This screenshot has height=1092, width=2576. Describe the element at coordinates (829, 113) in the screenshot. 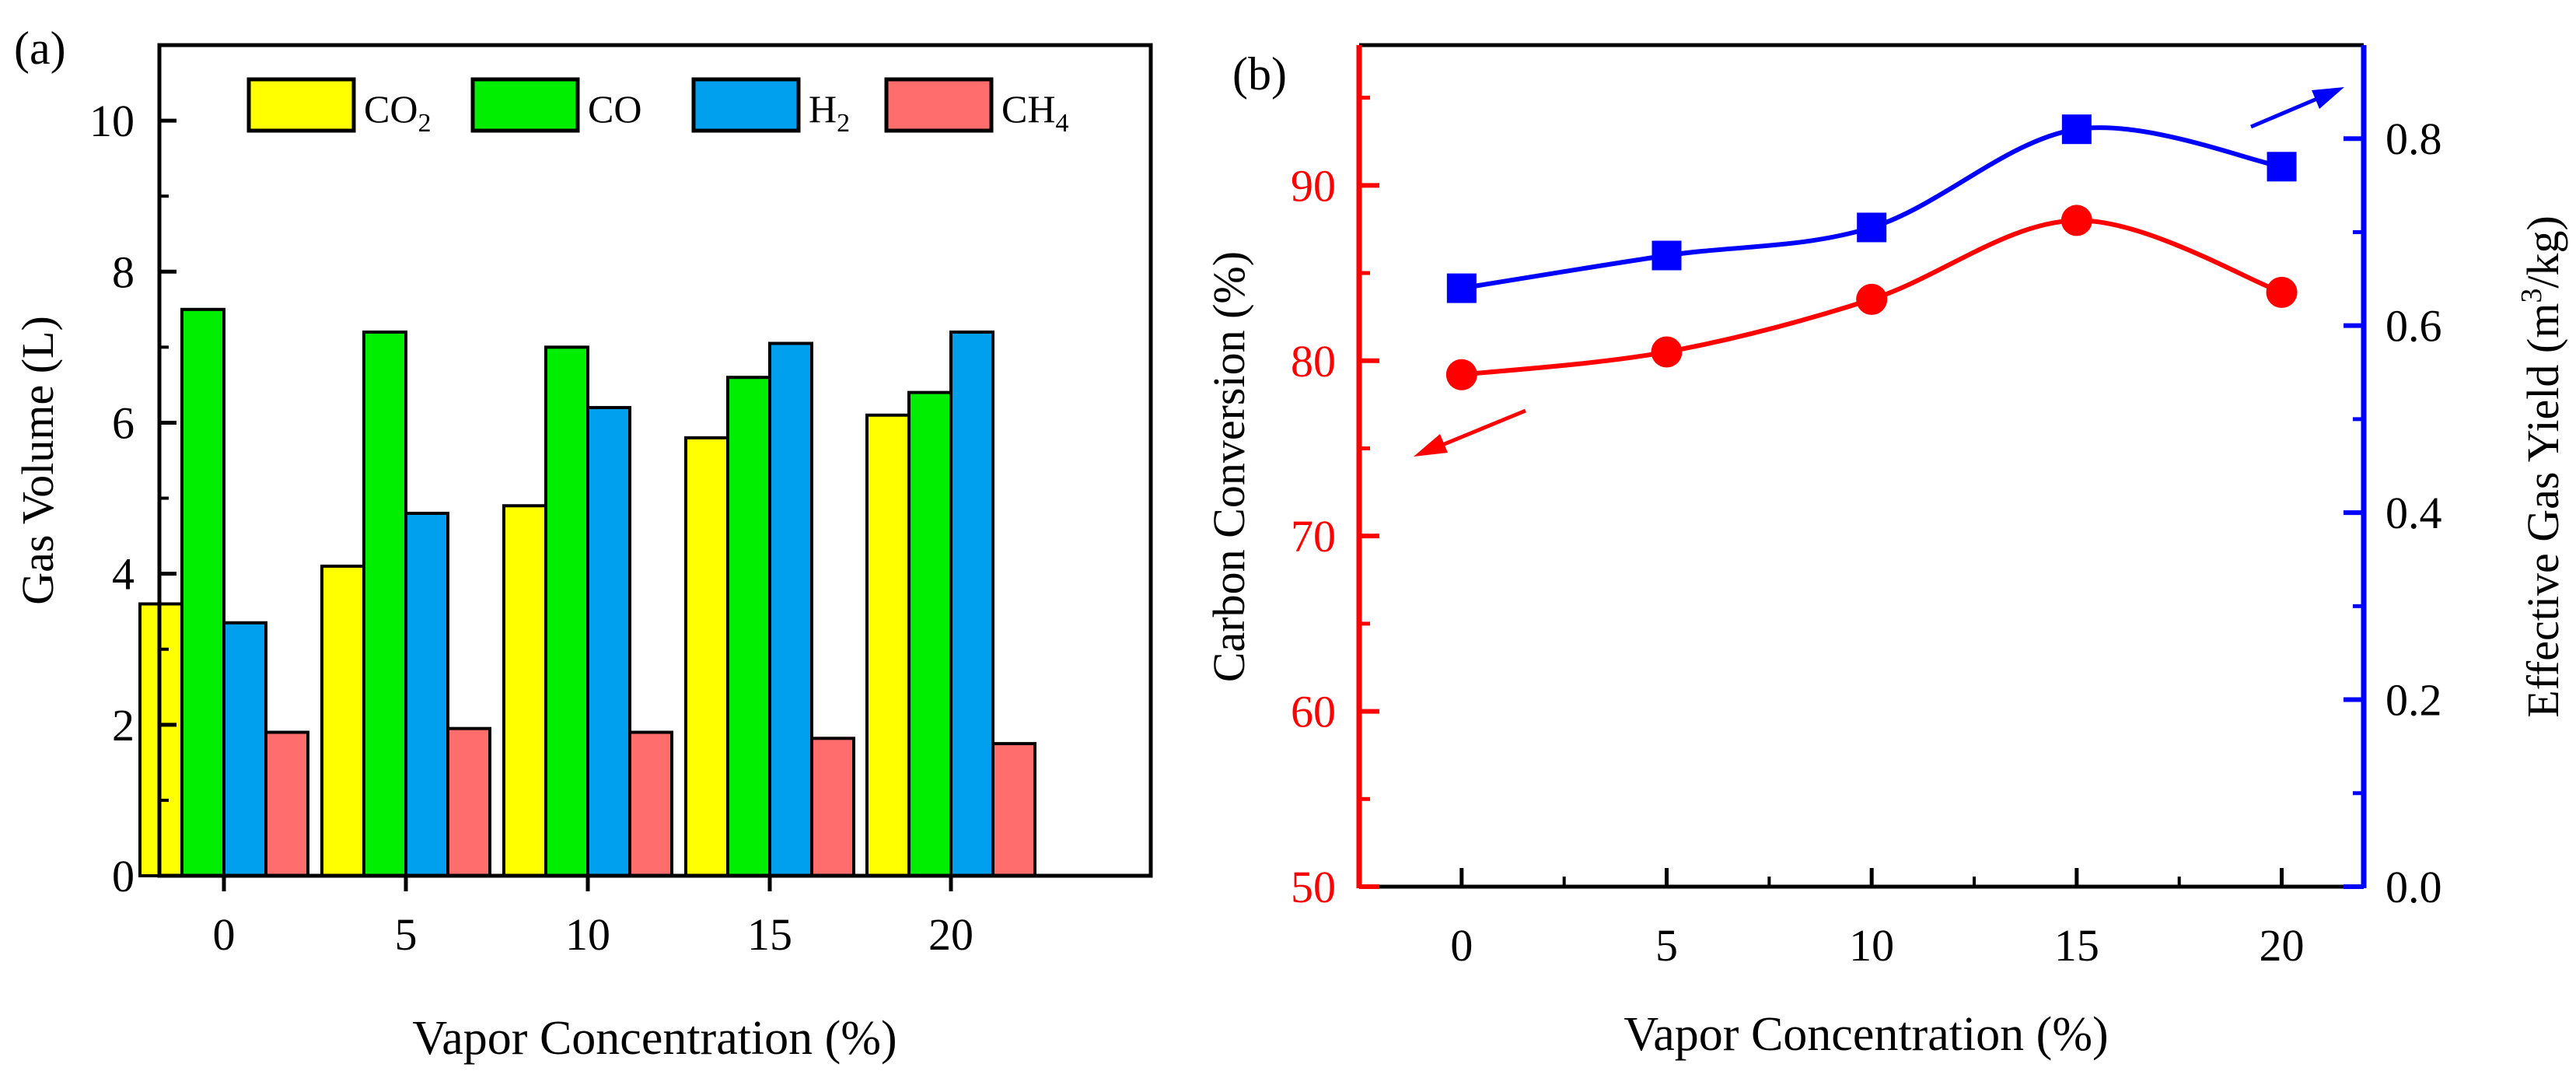

I see `legend-label: H2` at that location.